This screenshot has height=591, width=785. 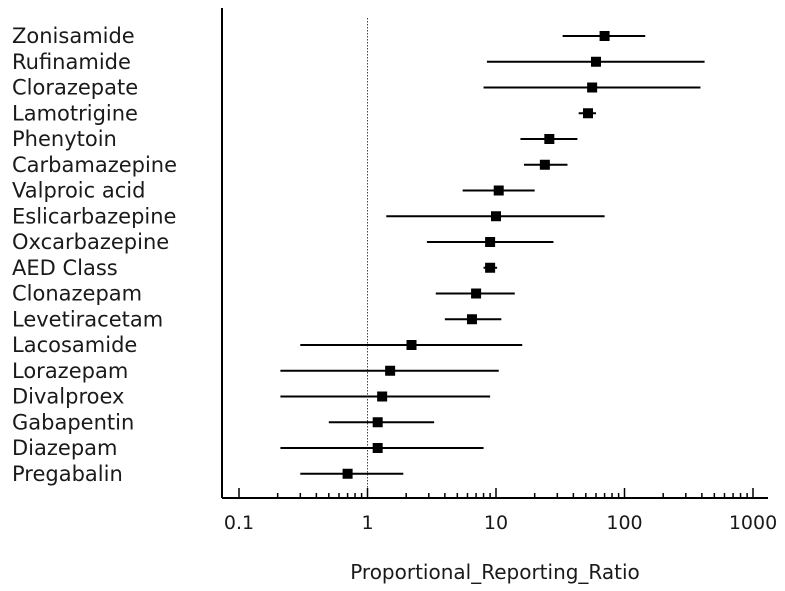 What do you see at coordinates (90, 242) in the screenshot?
I see `category-label: Oxcarbazepine` at bounding box center [90, 242].